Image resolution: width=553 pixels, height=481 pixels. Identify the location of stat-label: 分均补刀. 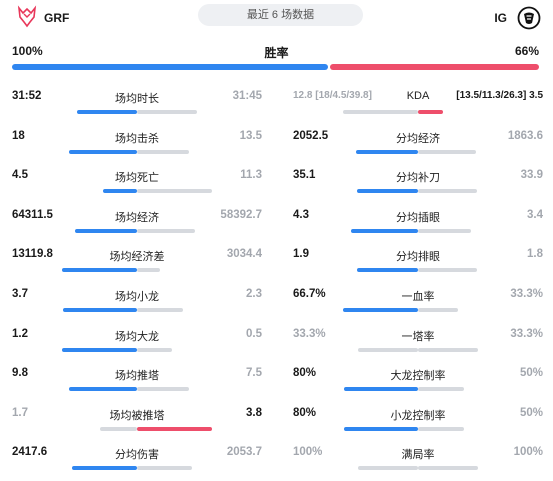
(418, 178).